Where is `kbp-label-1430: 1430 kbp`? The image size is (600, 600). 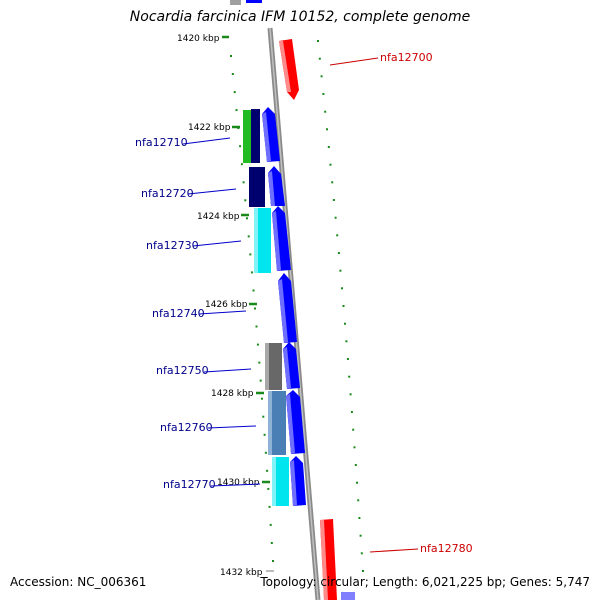 kbp-label-1430: 1430 kbp is located at coordinates (238, 483).